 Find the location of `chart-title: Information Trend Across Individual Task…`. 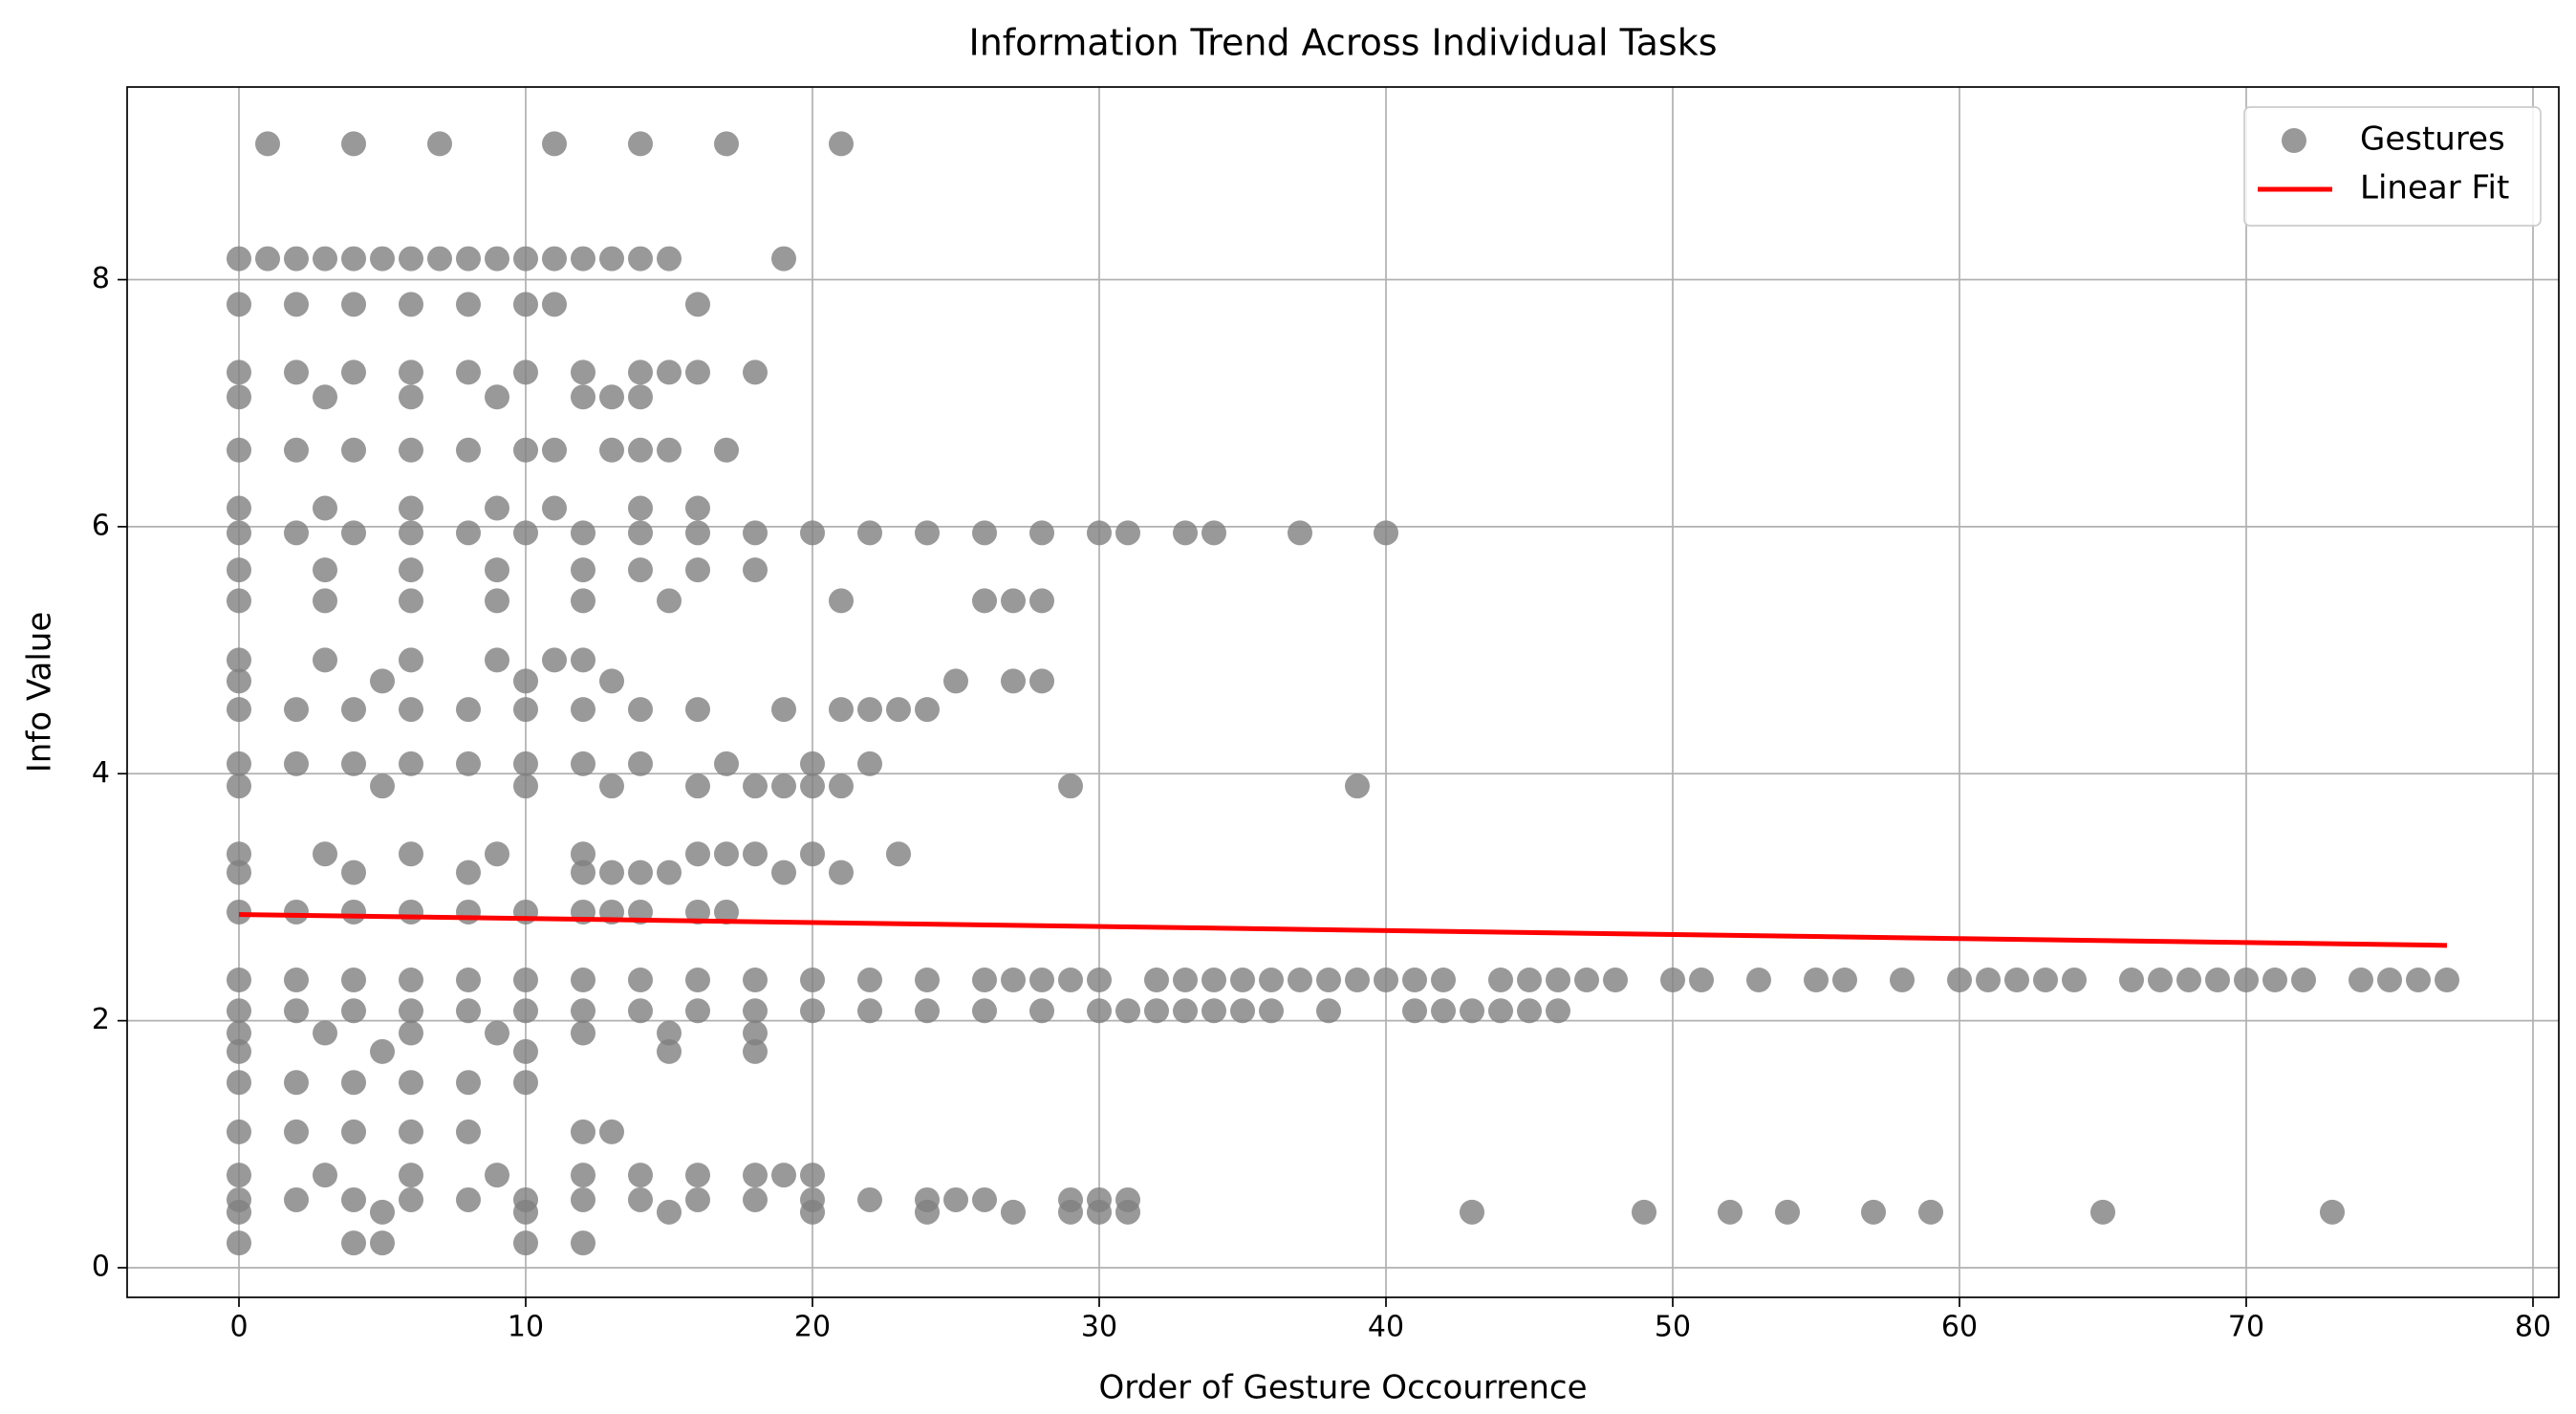

chart-title: Information Trend Across Individual Task… is located at coordinates (1342, 43).